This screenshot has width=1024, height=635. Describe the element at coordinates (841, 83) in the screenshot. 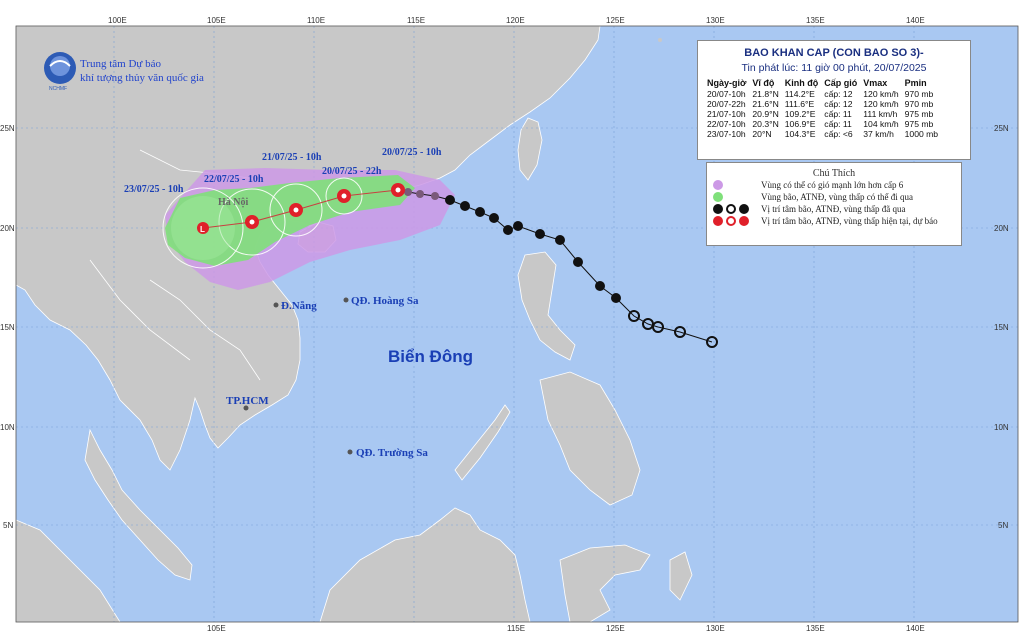

I see `col-level: Cấp gió` at that location.